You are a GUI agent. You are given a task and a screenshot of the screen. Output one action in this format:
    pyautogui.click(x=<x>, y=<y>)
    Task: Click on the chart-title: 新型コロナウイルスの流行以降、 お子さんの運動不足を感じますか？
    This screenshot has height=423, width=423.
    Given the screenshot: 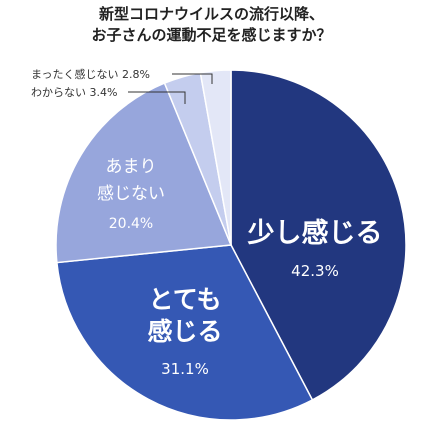 What is the action you would take?
    pyautogui.click(x=211, y=25)
    